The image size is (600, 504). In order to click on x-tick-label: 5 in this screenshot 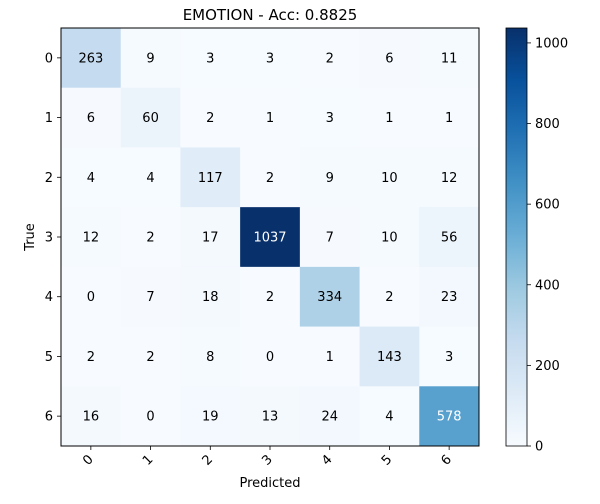, I will do `click(387, 460)`.